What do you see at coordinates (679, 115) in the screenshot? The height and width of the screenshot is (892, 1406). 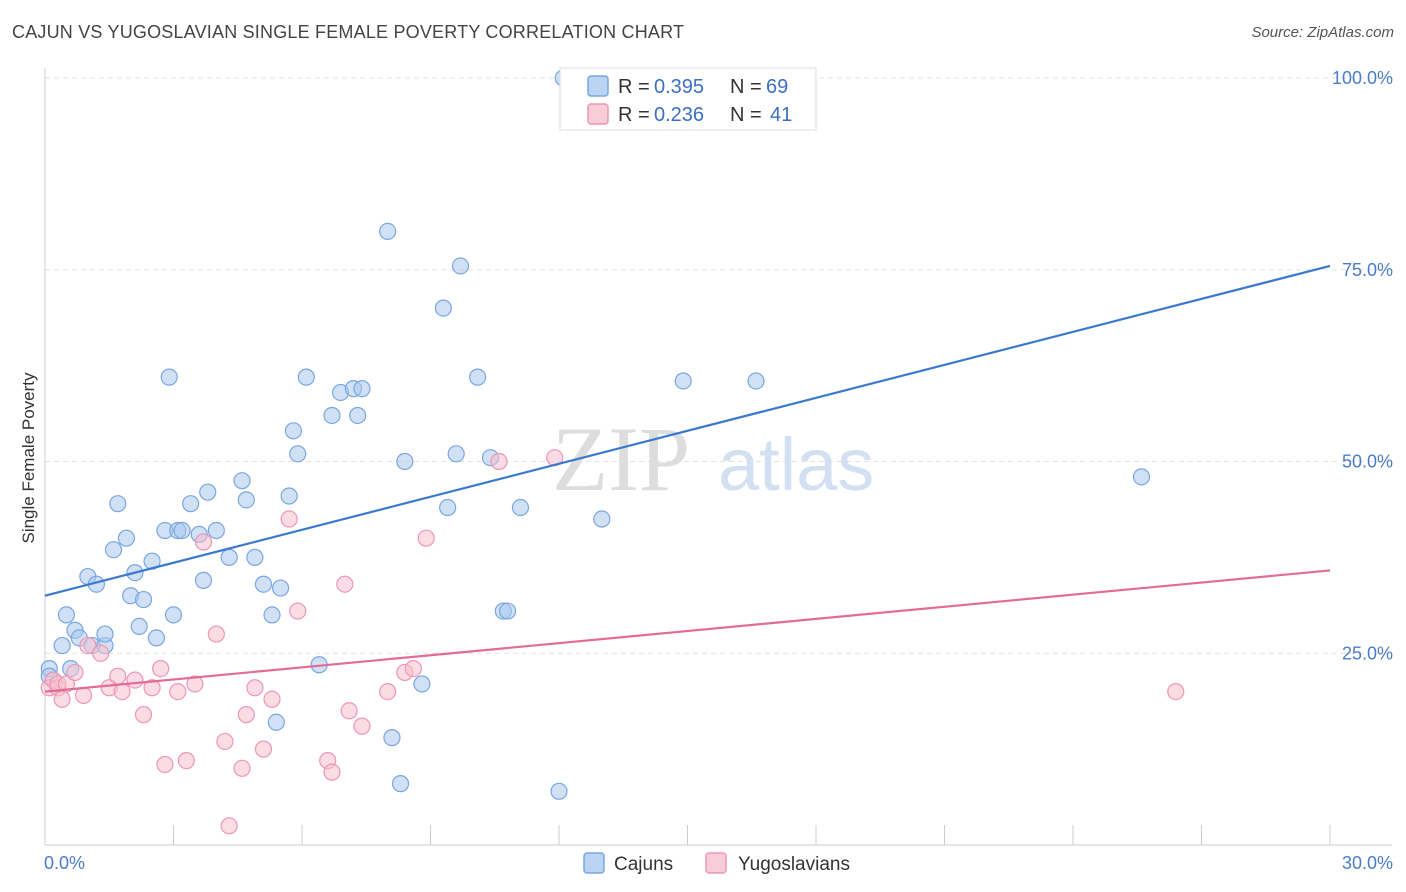 I see `legend-r-value-yugoslavians: 0.236` at bounding box center [679, 115].